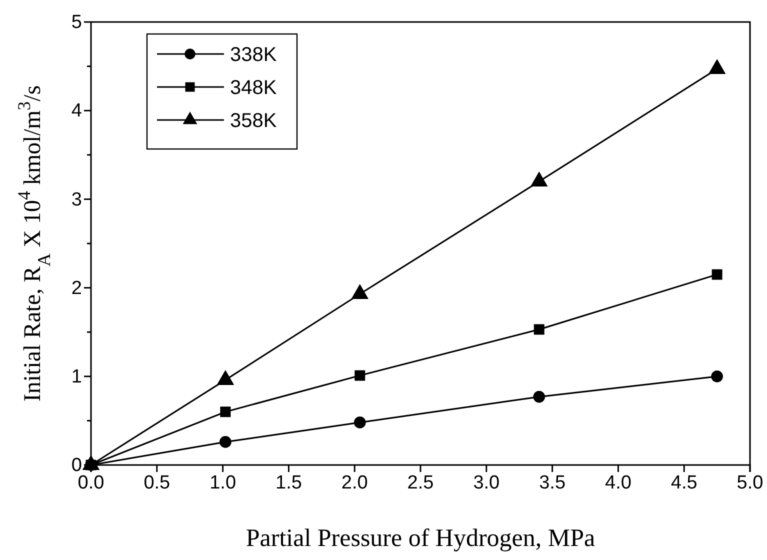  I want to click on legend-label: 348K, so click(254, 88).